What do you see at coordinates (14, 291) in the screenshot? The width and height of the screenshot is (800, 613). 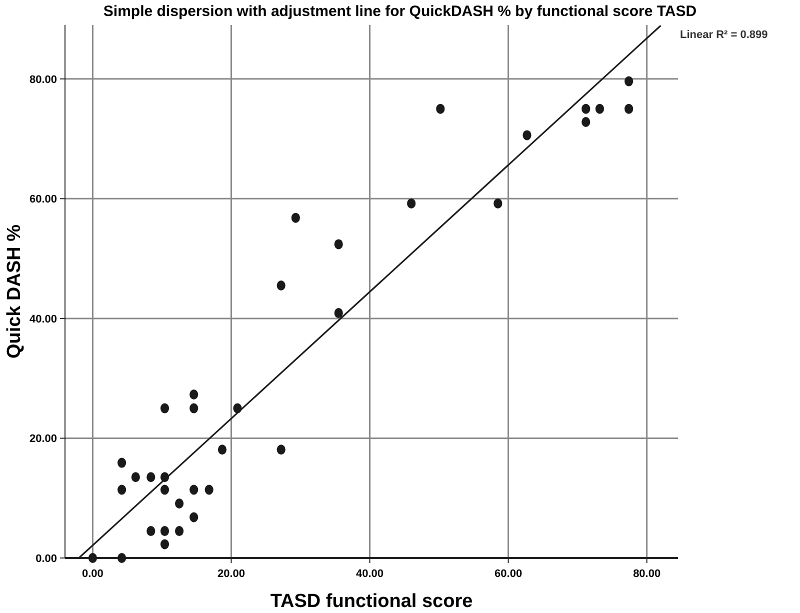 I see `y-axis-title: Quick DASH %` at bounding box center [14, 291].